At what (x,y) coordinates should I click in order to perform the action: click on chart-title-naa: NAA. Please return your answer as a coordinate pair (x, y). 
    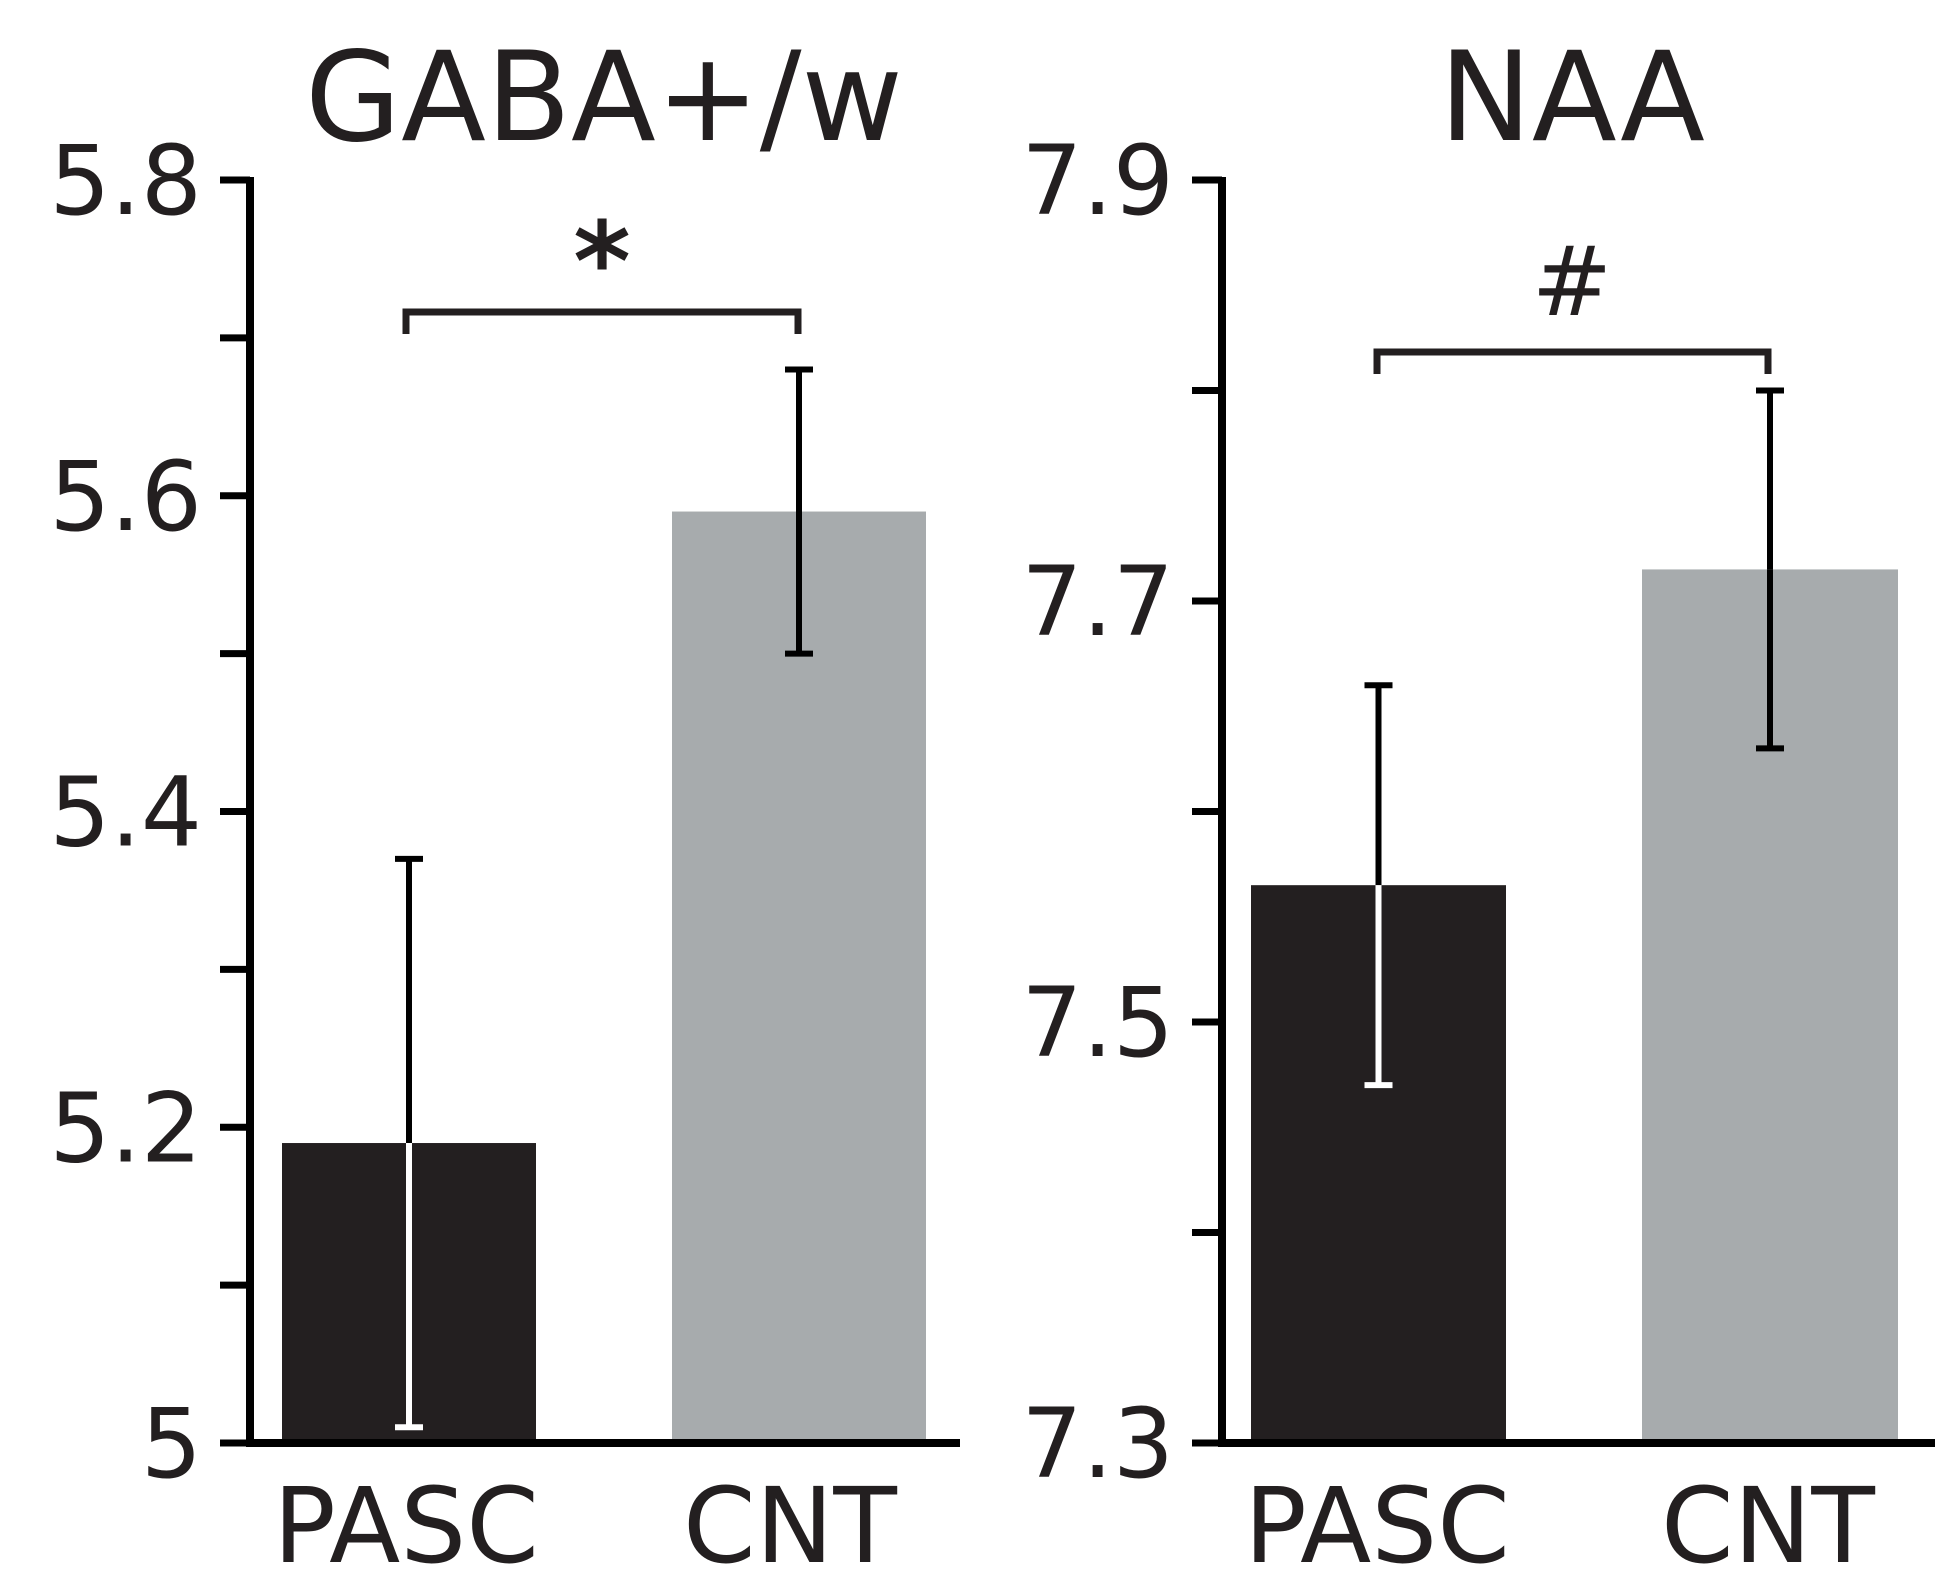
    Looking at the image, I should click on (1572, 98).